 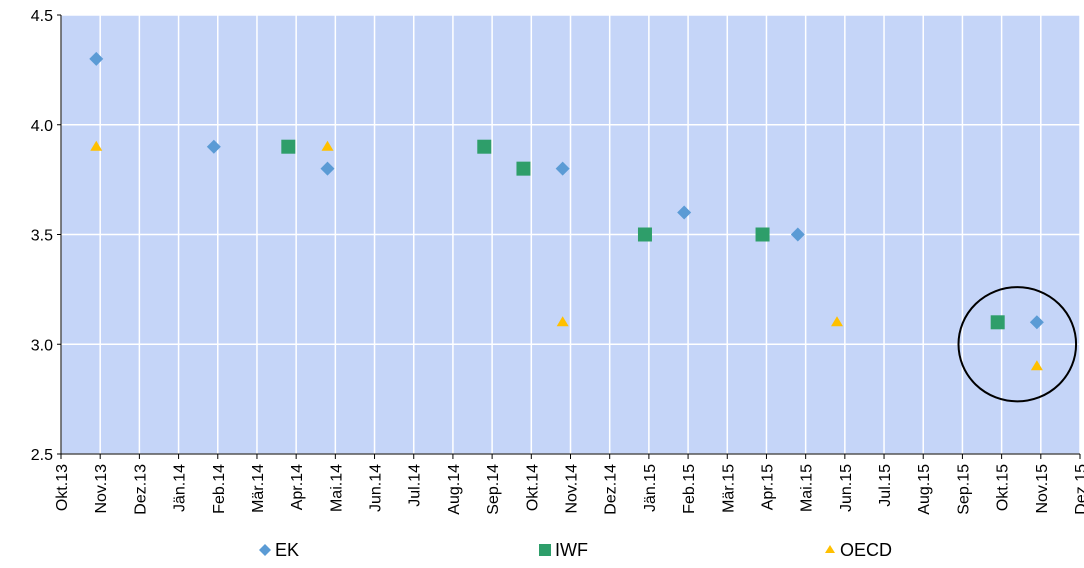 I want to click on x-tick-label: Jun.14, so click(x=376, y=488).